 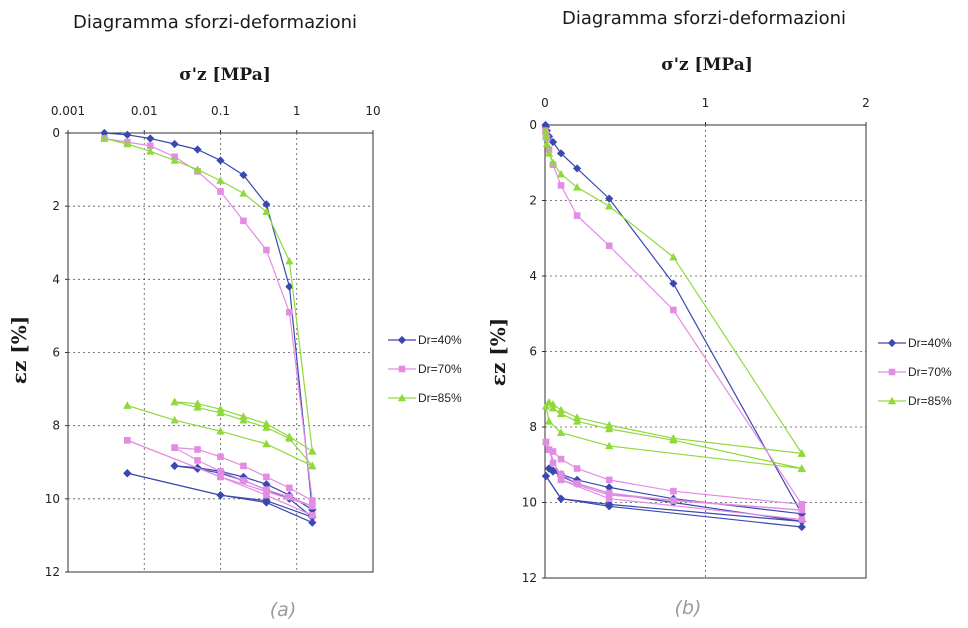 I want to click on y-tick-label: 12, so click(x=529, y=578).